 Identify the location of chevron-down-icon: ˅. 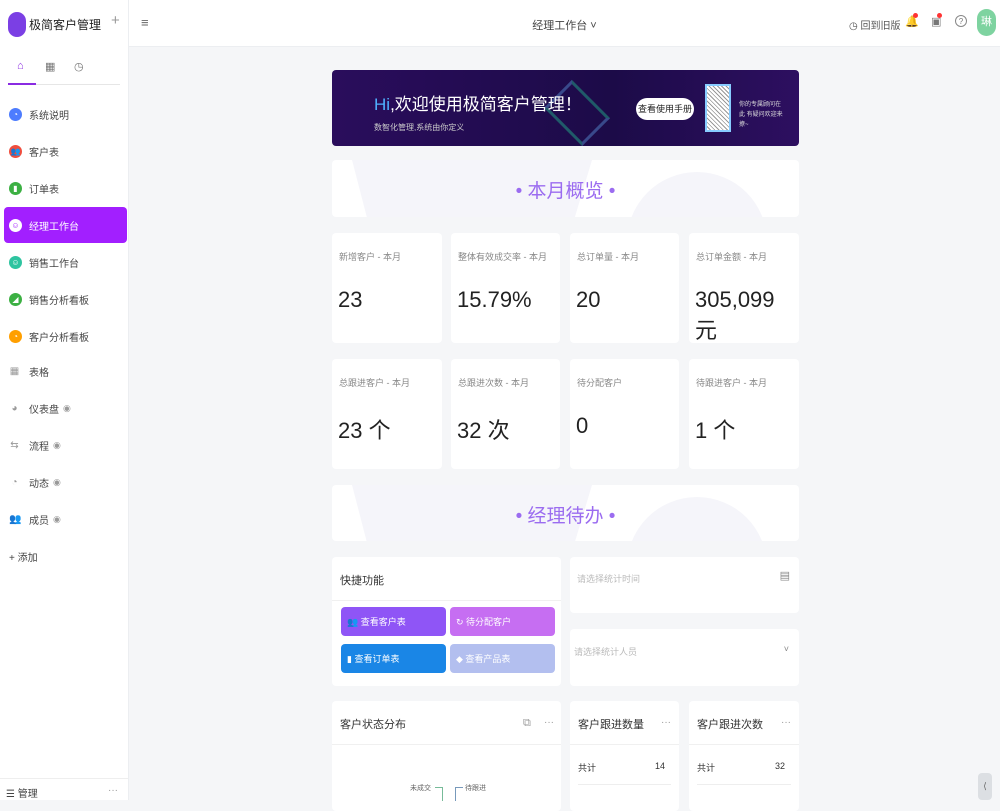
(786, 649).